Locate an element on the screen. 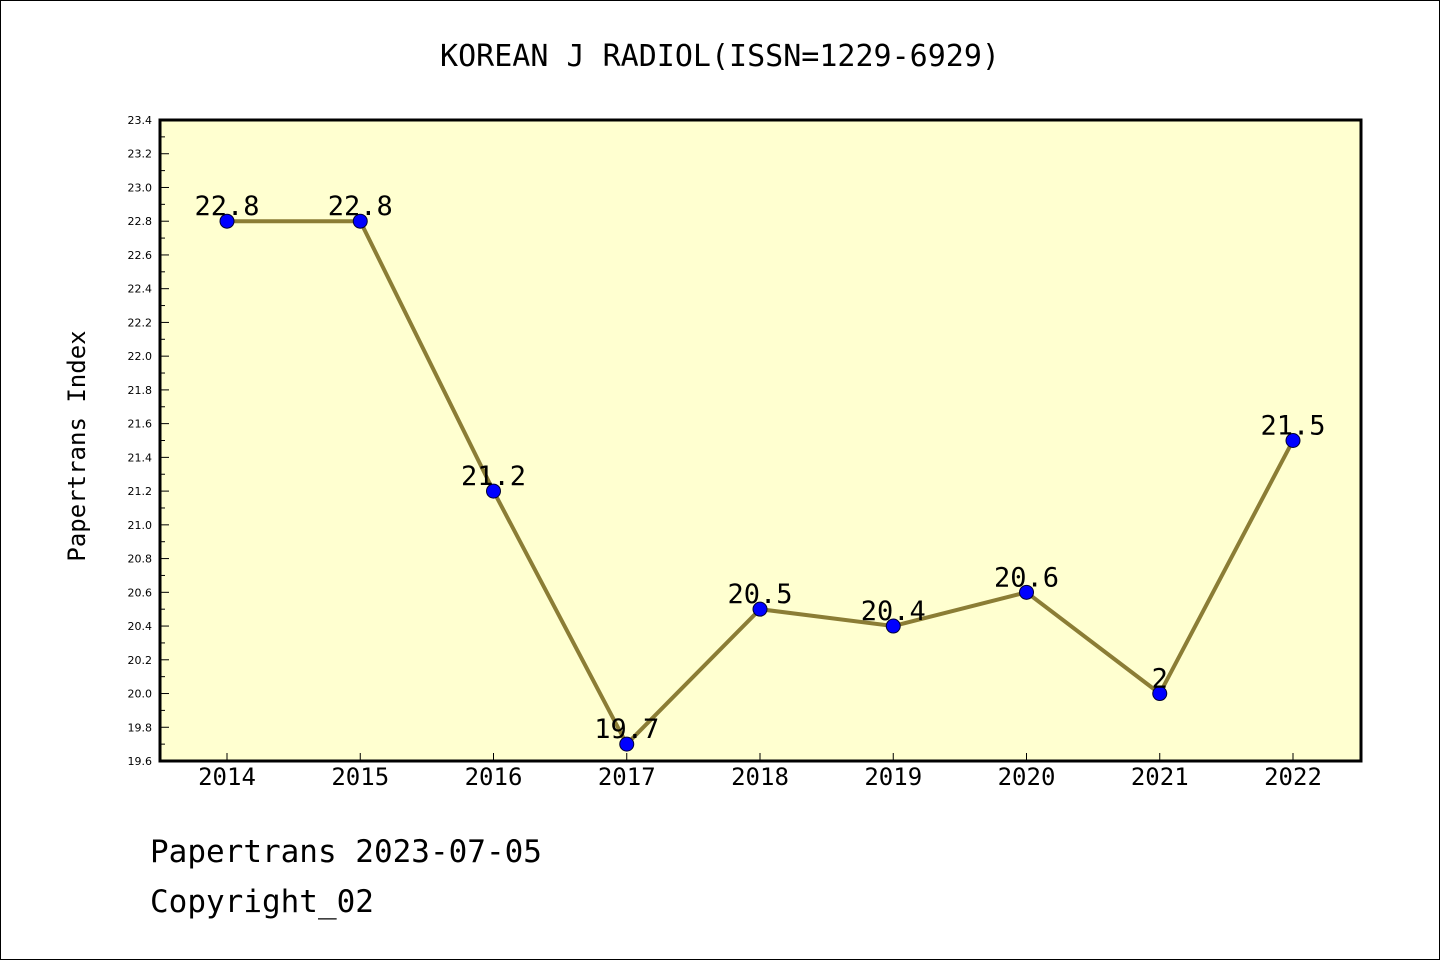 This screenshot has width=1440, height=960. x-axis: 2014 2015 2016 2017 2018 2019 2020 2021 2022 is located at coordinates (760, 772).